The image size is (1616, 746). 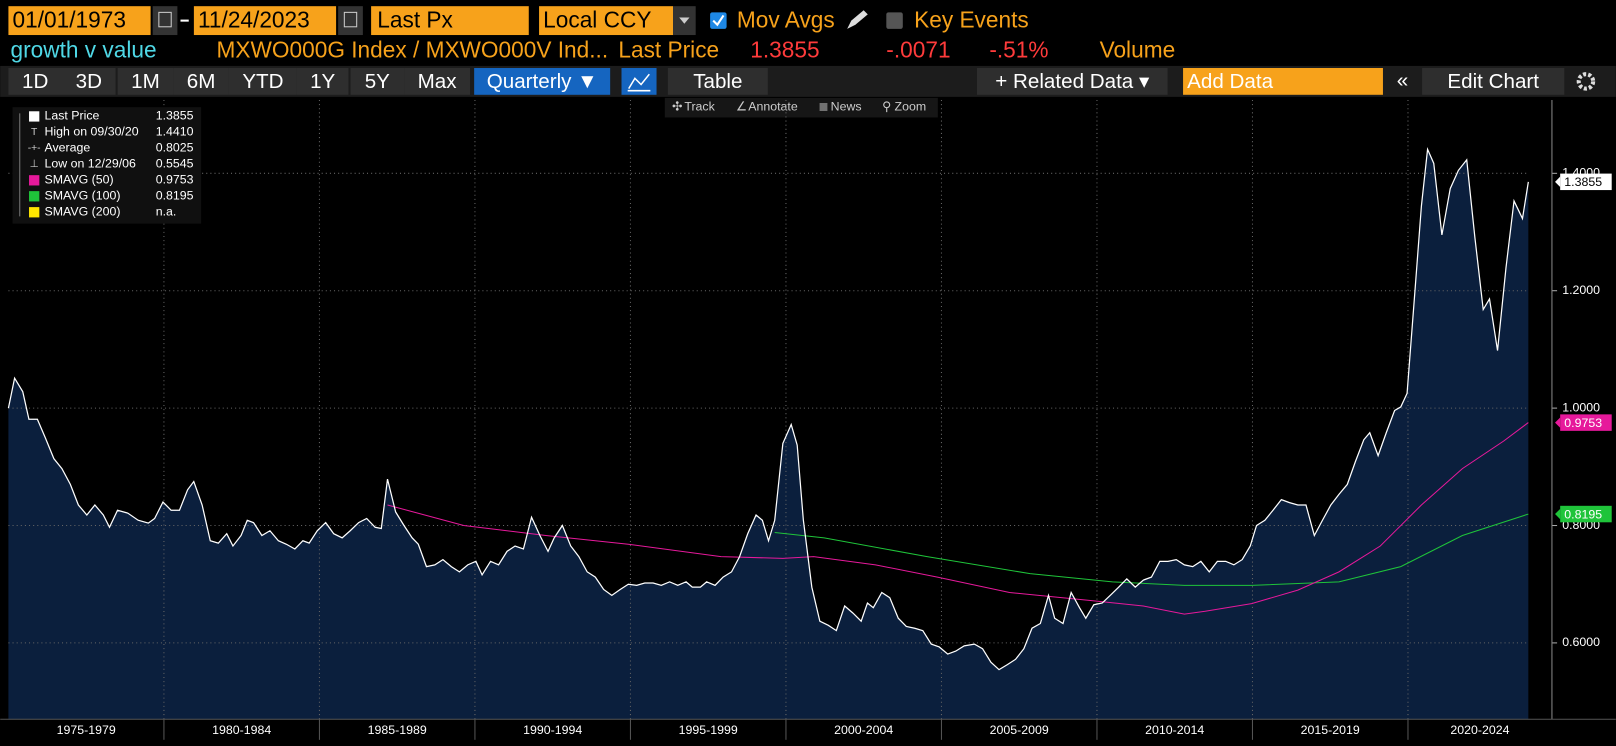 What do you see at coordinates (773, 106) in the screenshot?
I see `tool-label: Annotate` at bounding box center [773, 106].